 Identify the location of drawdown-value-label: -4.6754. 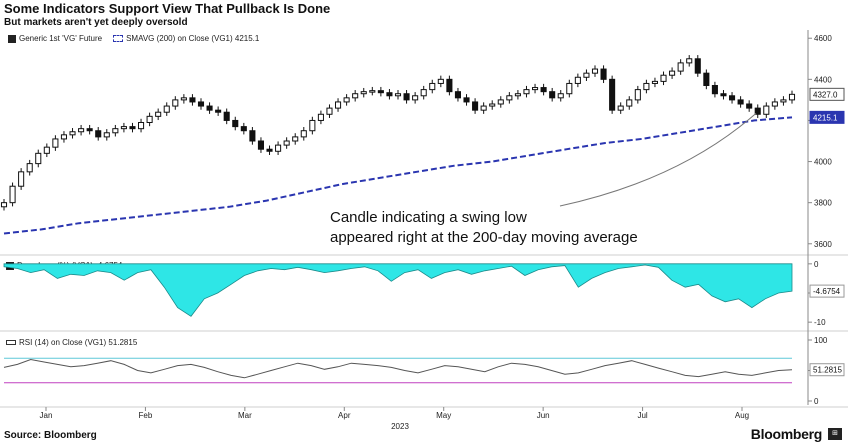
(827, 291).